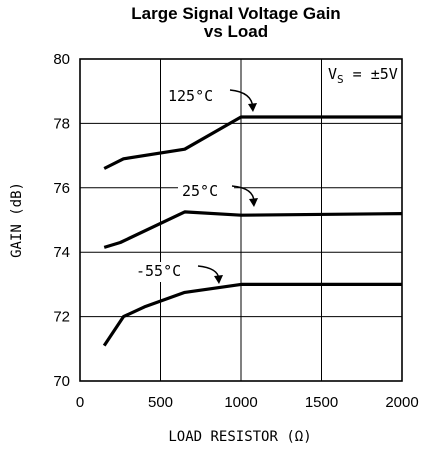  What do you see at coordinates (160, 402) in the screenshot?
I see `x-tick-label: 500` at bounding box center [160, 402].